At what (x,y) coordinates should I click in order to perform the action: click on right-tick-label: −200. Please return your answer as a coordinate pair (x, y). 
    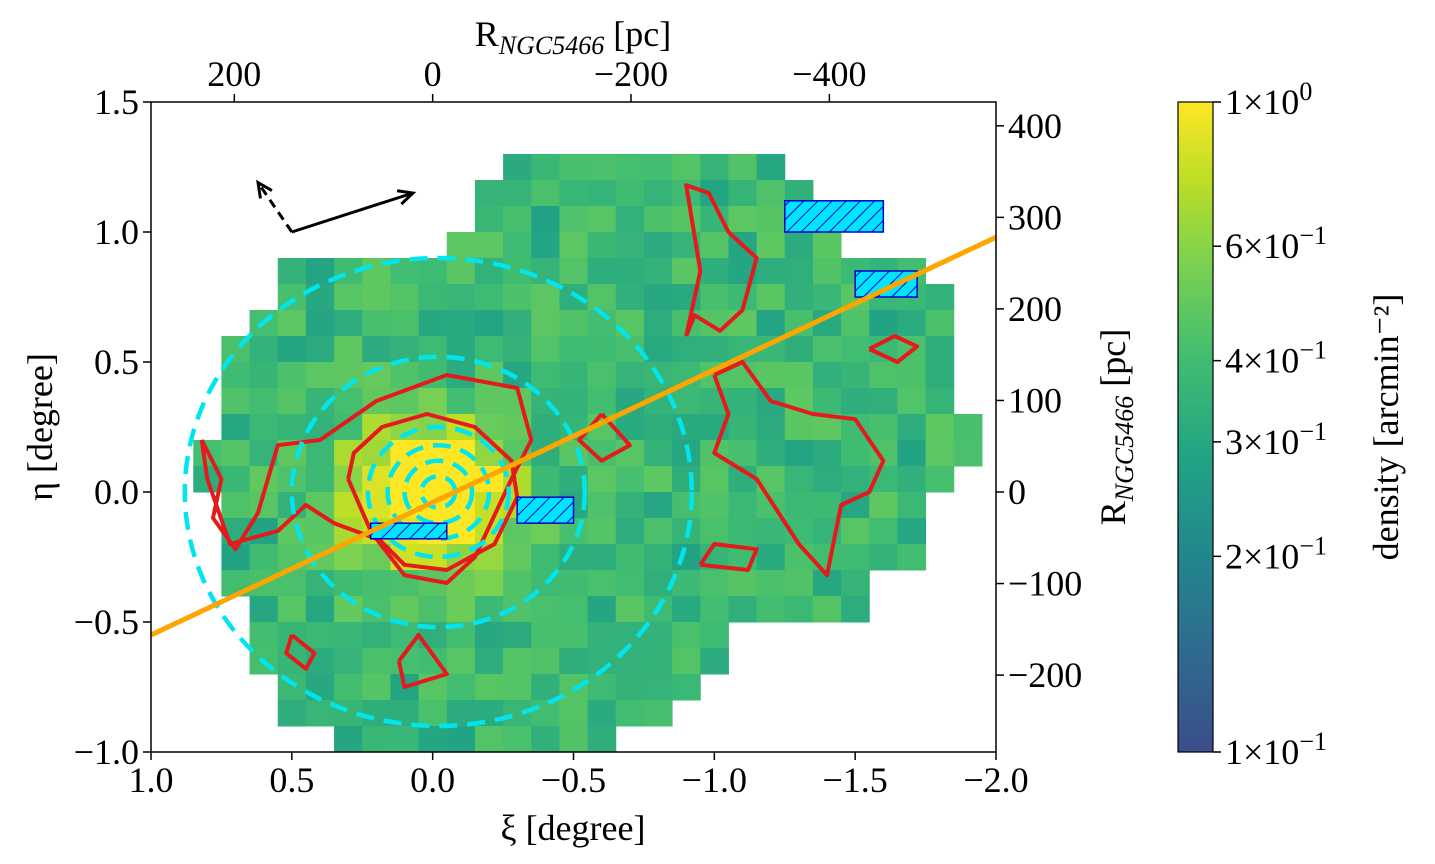
    Looking at the image, I should click on (1045, 675).